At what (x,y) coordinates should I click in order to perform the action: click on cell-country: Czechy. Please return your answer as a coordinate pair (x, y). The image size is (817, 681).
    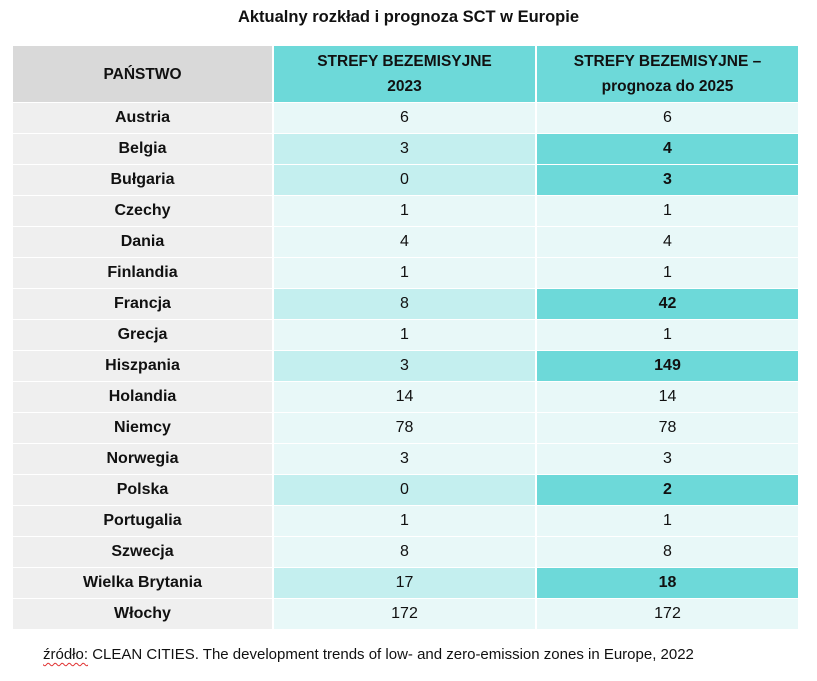
    Looking at the image, I should click on (142, 211).